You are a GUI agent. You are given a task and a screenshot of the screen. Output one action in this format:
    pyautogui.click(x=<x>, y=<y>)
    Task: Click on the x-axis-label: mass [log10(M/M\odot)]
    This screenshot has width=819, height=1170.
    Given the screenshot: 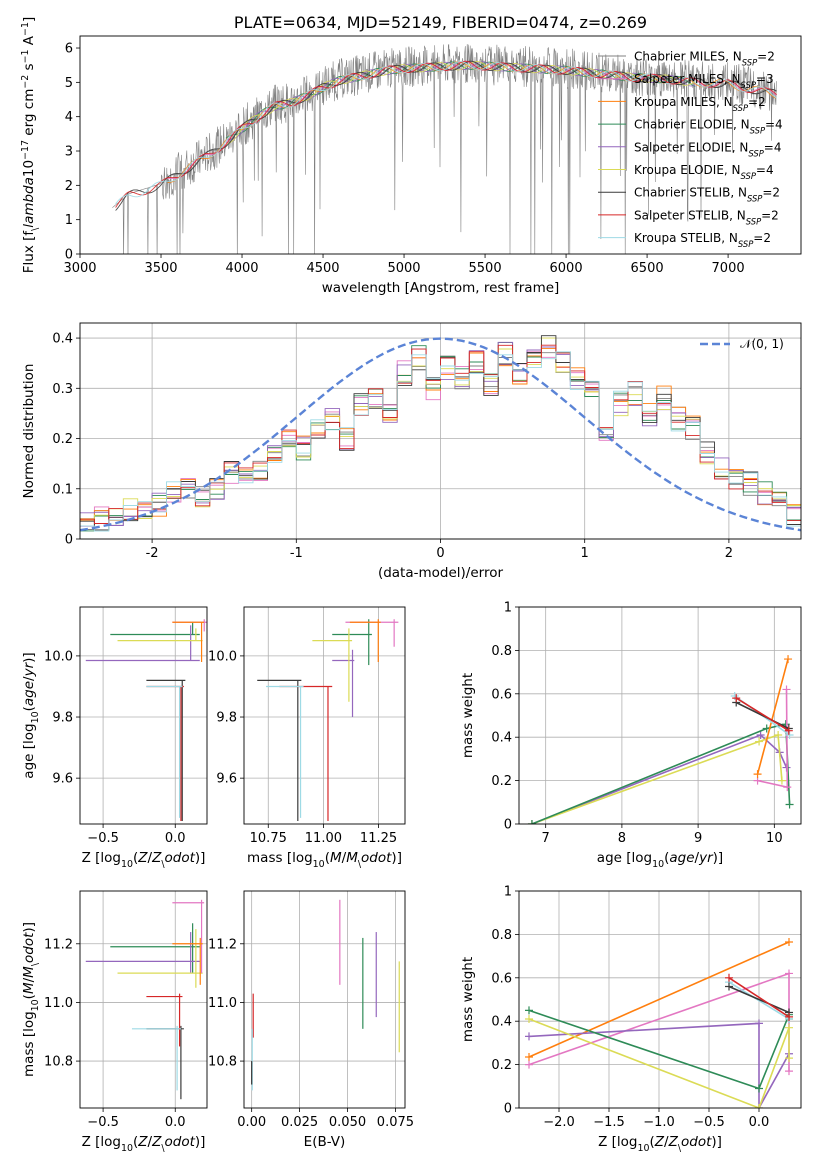 What is the action you would take?
    pyautogui.click(x=324, y=860)
    